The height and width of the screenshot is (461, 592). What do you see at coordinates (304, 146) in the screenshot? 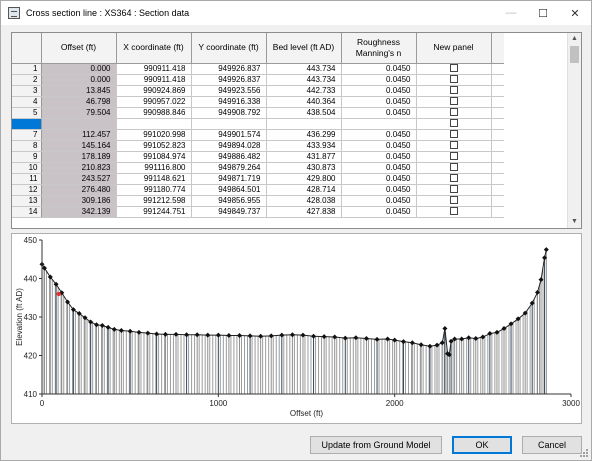
I see `cell-bed-level: 433.934` at bounding box center [304, 146].